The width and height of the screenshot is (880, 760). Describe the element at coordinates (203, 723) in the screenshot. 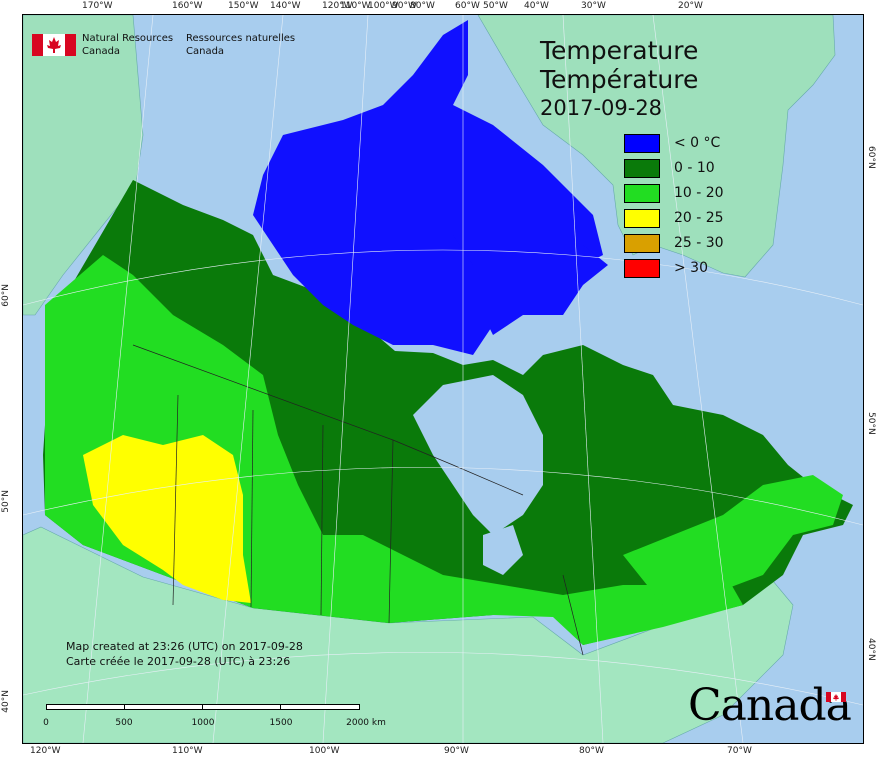

I see `scale-label: 1000` at that location.